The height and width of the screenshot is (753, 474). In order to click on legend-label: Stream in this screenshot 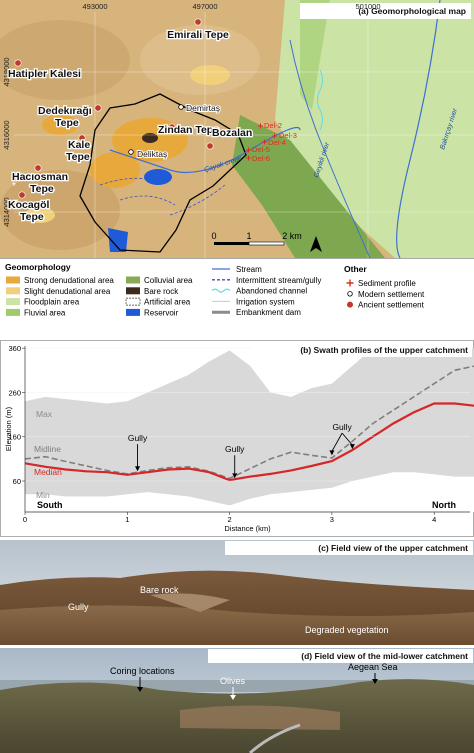, I will do `click(249, 269)`.